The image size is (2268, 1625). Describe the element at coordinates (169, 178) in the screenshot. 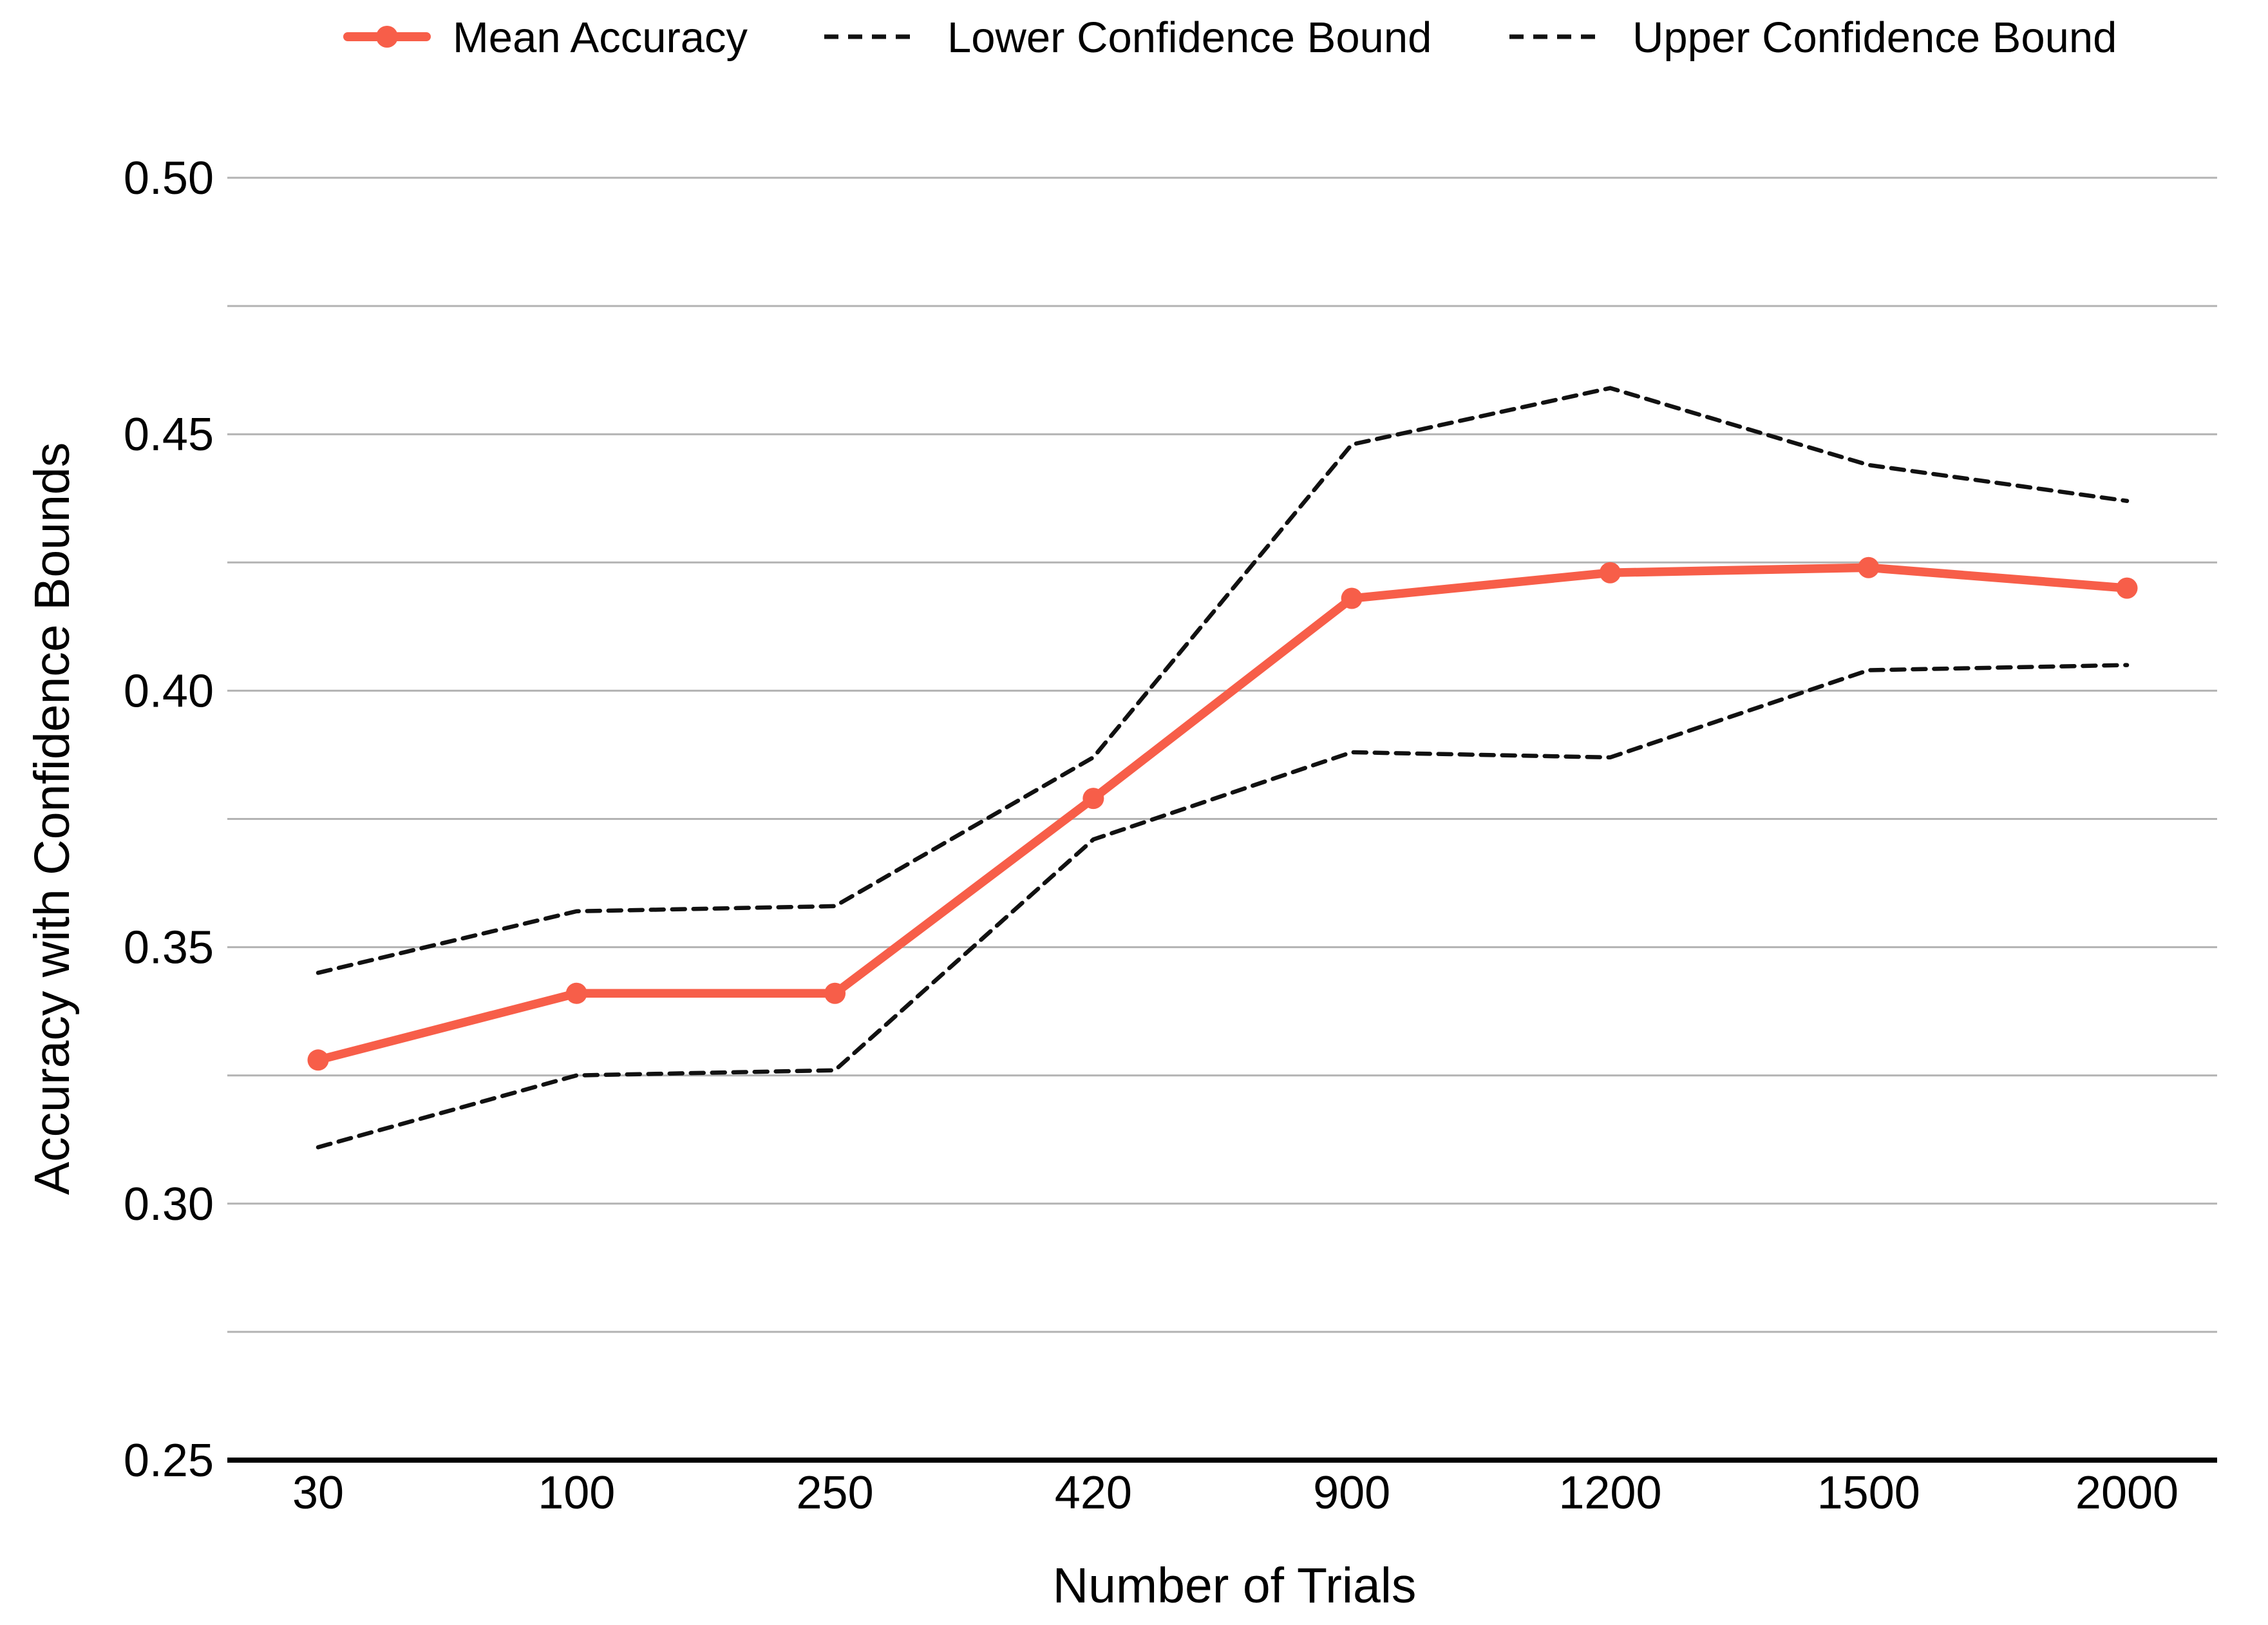

I see `y-tick-label: 0.50` at that location.